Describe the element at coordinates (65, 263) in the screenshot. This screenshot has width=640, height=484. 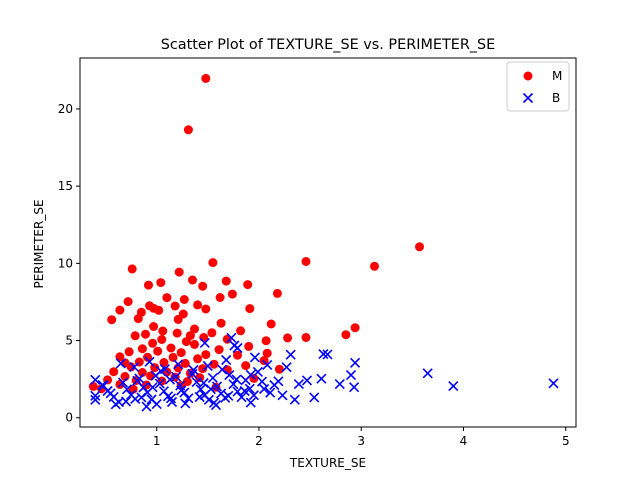
I see `y-tick-label: 10` at that location.